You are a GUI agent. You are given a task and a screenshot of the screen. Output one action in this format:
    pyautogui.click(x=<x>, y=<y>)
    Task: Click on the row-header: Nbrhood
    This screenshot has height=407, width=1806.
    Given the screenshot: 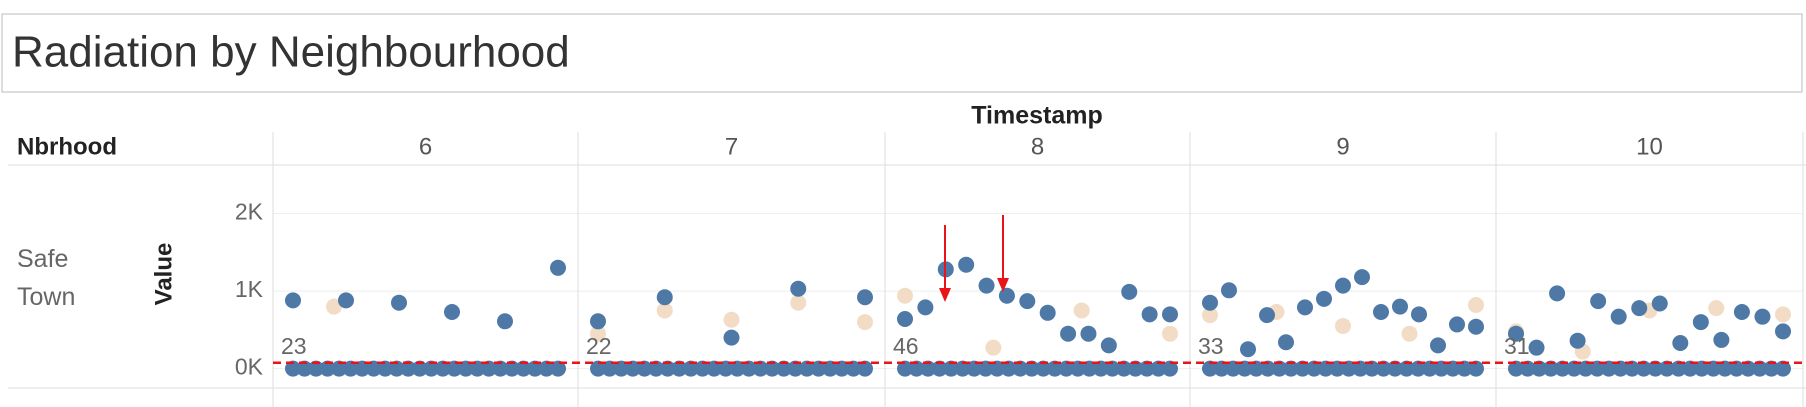 What is the action you would take?
    pyautogui.click(x=67, y=146)
    